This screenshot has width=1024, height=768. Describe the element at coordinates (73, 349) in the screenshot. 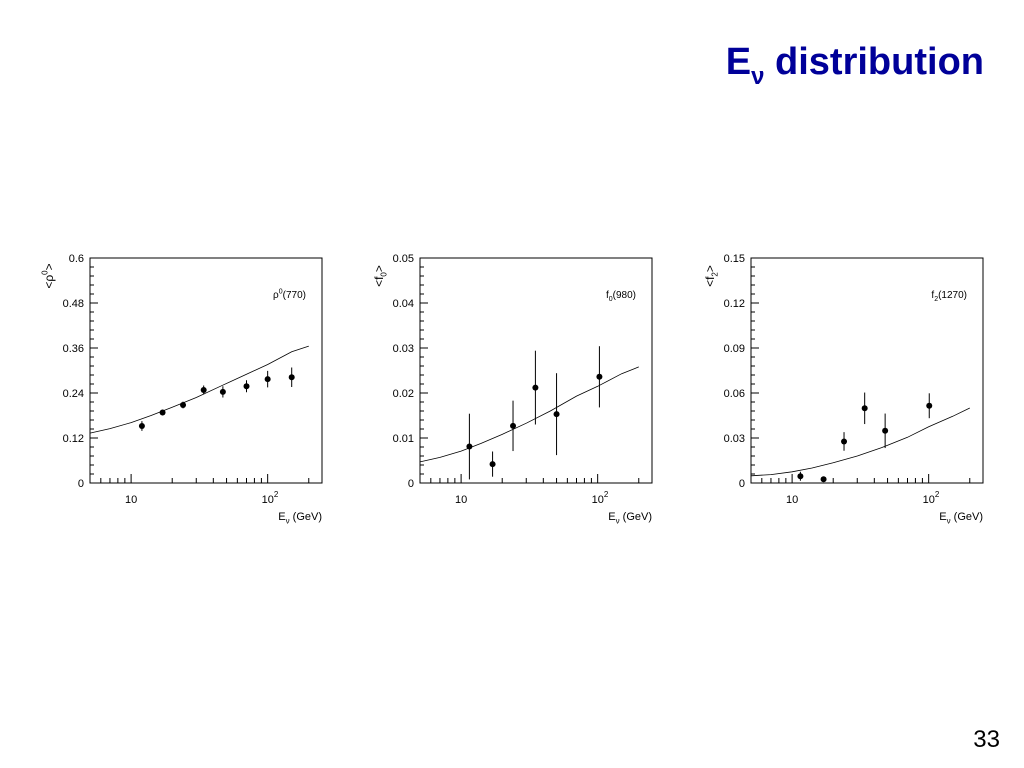

I see `y-tick-label: 0.36` at that location.